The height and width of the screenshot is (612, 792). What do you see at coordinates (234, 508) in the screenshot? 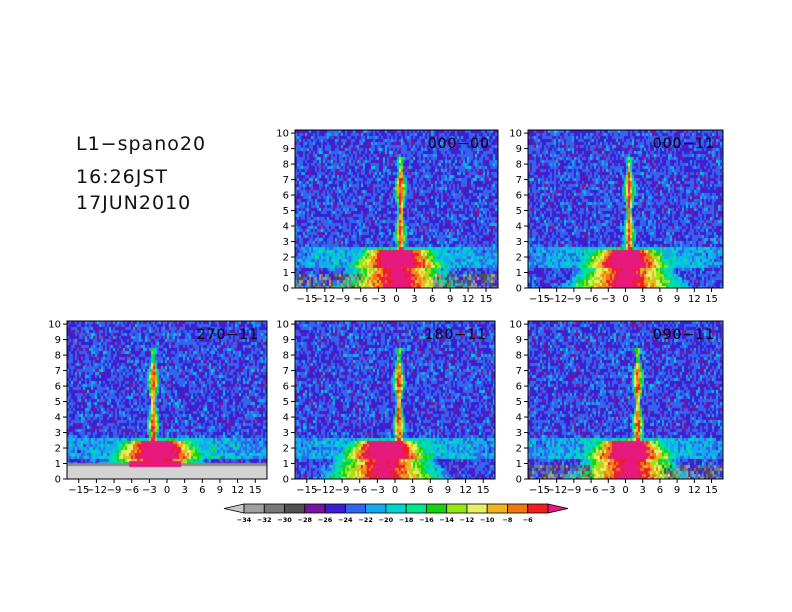
I see `colorbar-min-arrow` at bounding box center [234, 508].